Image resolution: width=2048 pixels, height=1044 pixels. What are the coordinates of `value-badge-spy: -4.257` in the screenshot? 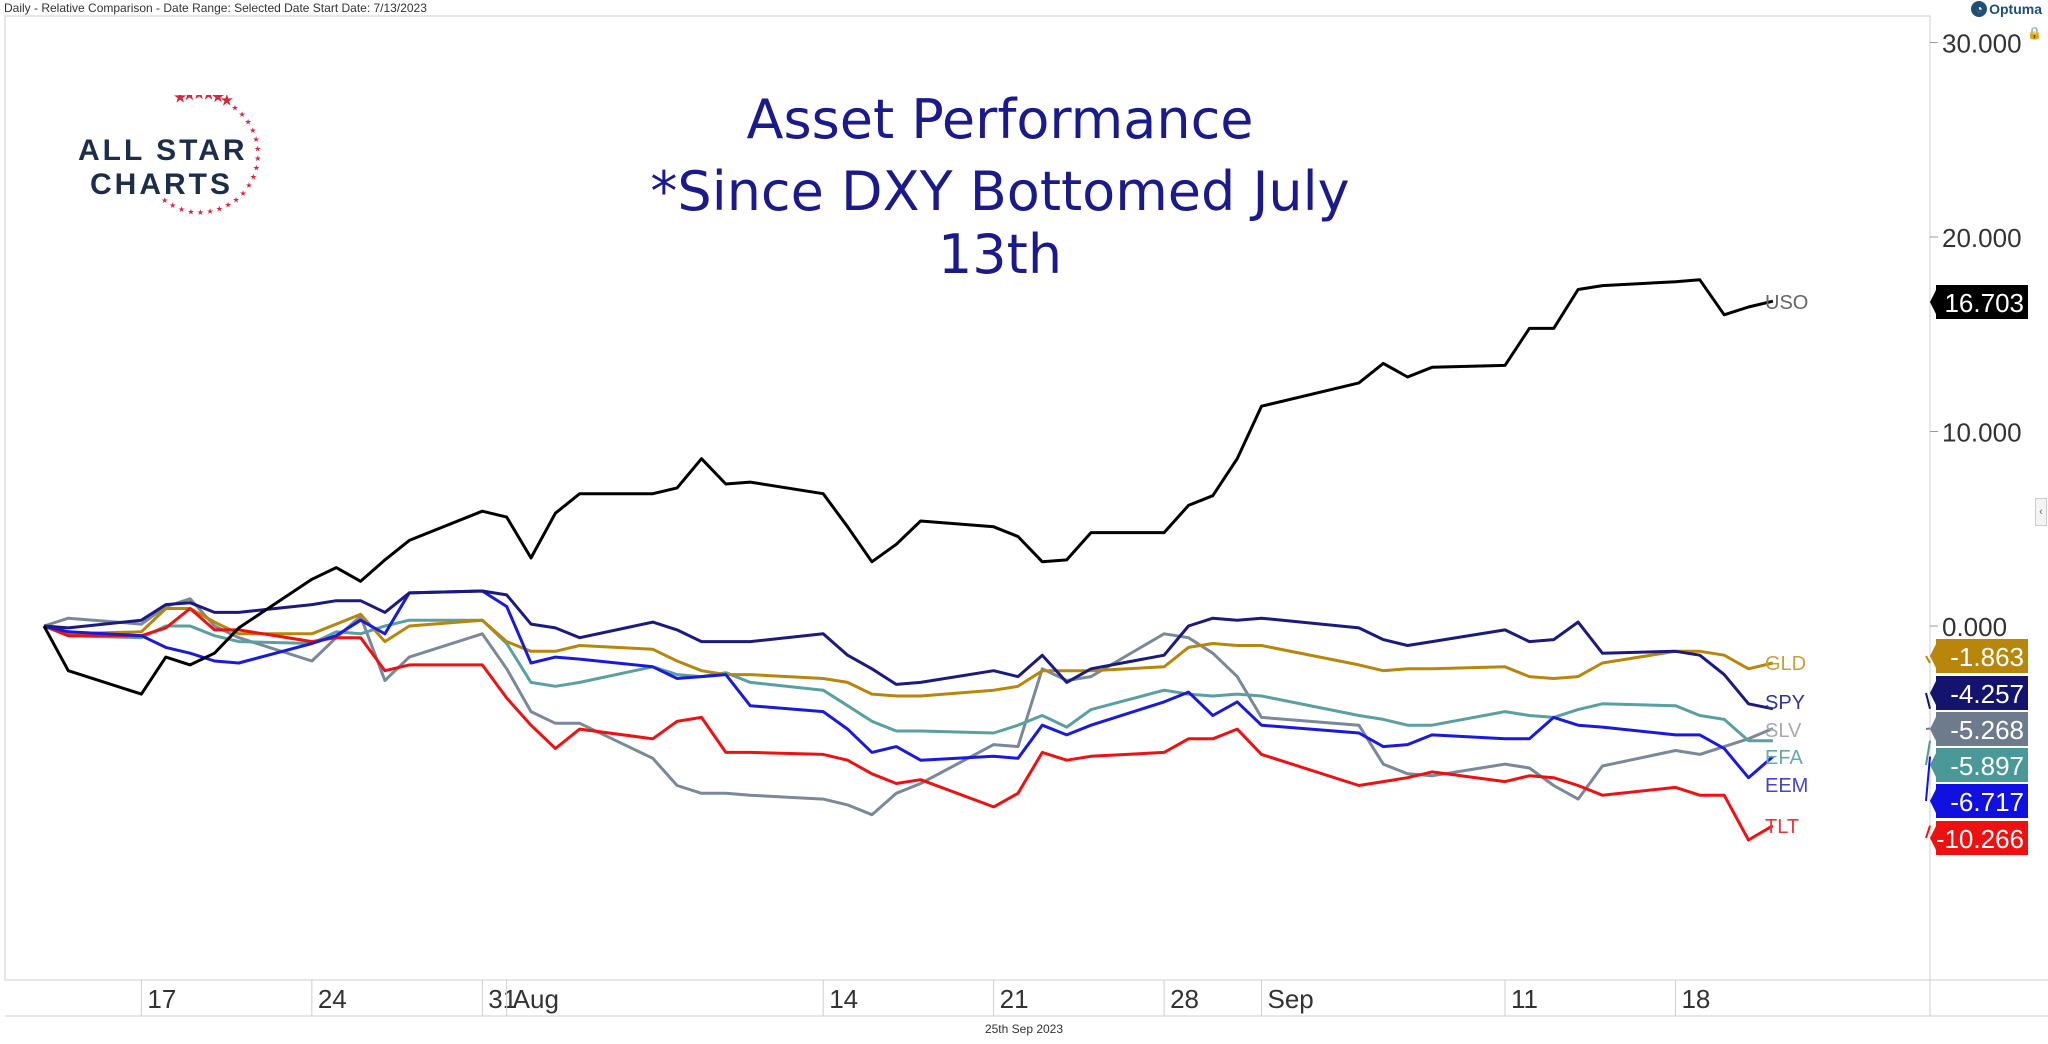 It's located at (1976, 693).